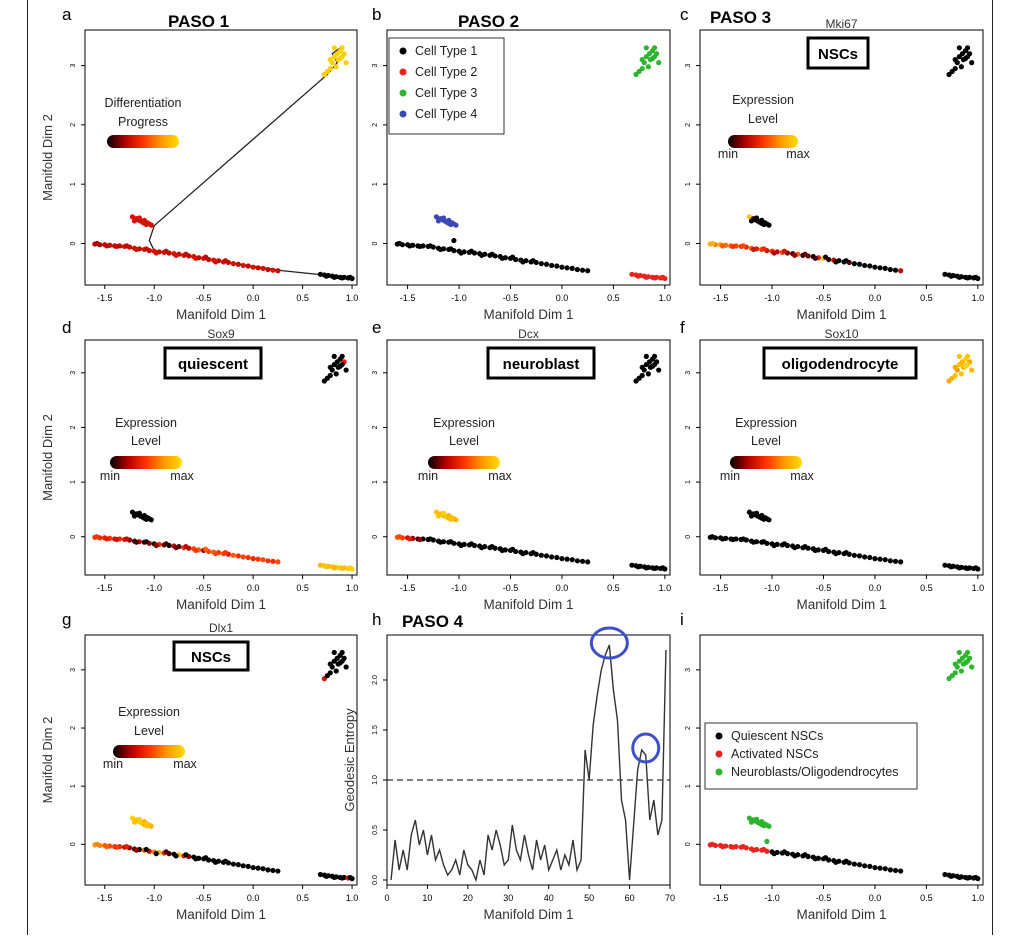 This screenshot has height=940, width=1023. I want to click on legend-marker, so click(719, 754).